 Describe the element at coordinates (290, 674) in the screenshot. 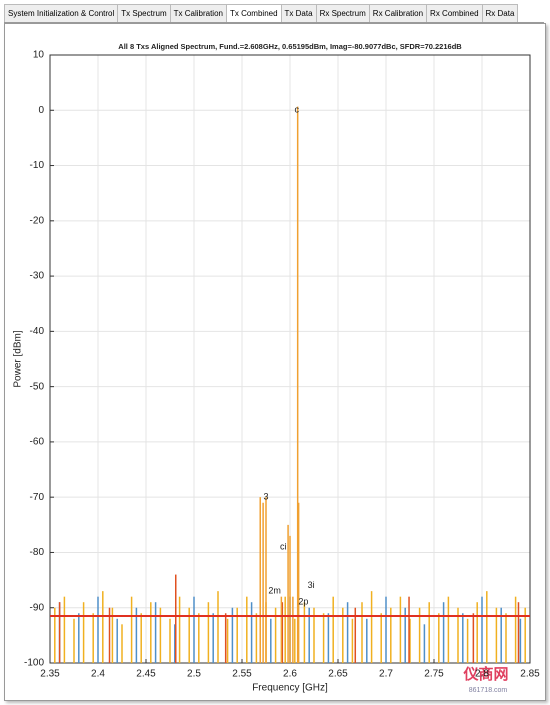

I see `x-tick-label: 2.6` at that location.